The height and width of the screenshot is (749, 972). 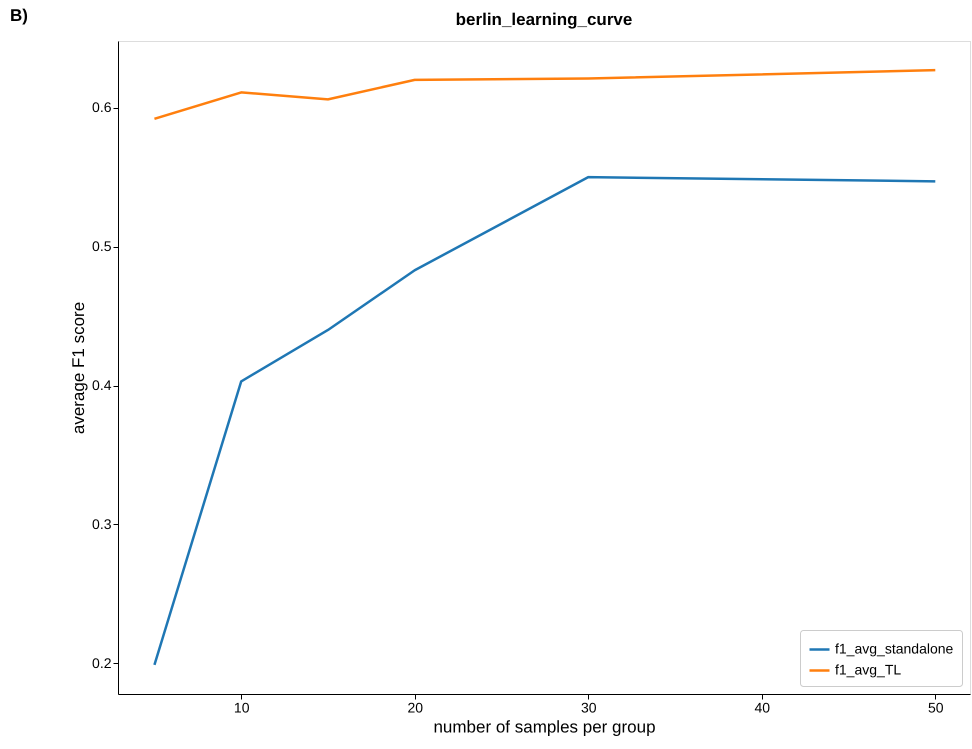 I want to click on y-tick-label: 0.4, so click(x=102, y=385).